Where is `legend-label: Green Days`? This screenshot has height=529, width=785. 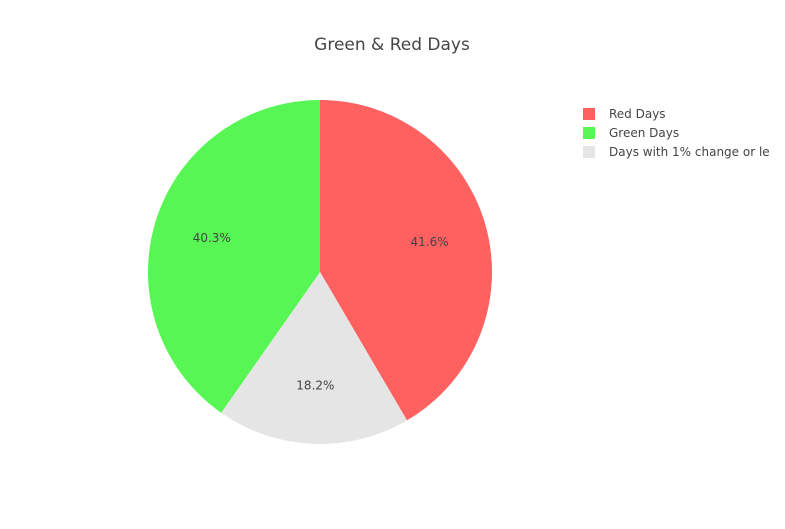 legend-label: Green Days is located at coordinates (644, 133).